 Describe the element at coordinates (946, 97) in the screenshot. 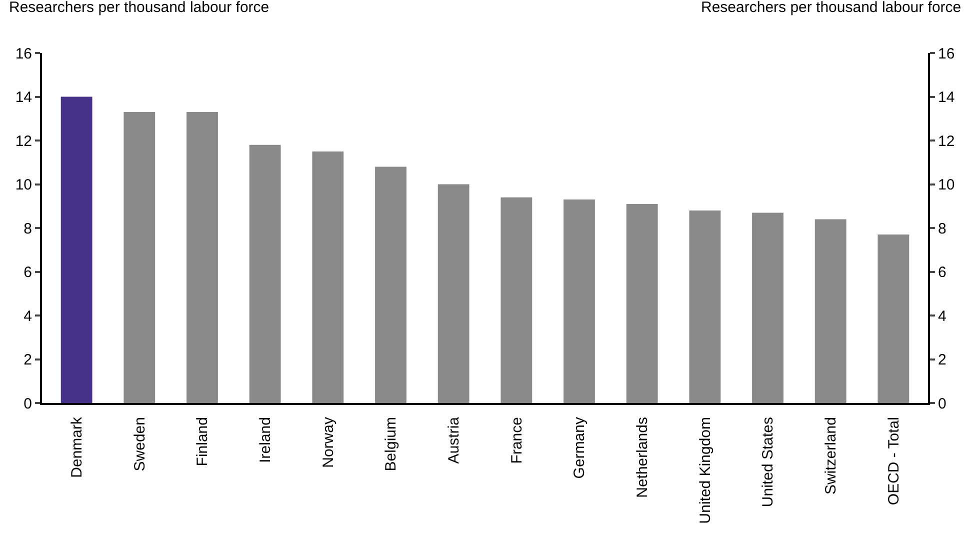

I see `y2-tick-label: 14` at that location.